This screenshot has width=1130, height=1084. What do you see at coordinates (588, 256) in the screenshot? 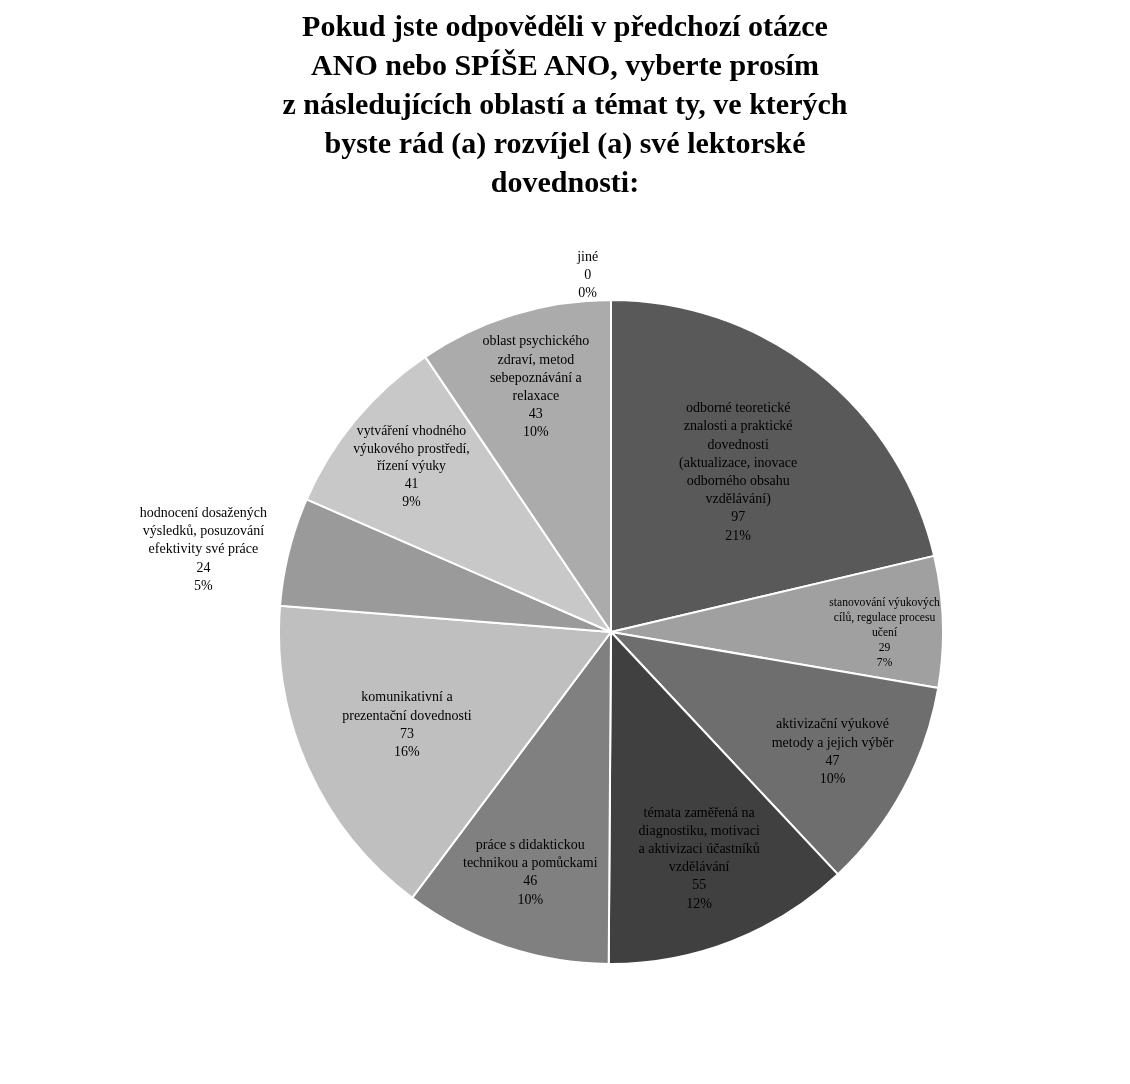
I see `category-label: jiné` at bounding box center [588, 256].